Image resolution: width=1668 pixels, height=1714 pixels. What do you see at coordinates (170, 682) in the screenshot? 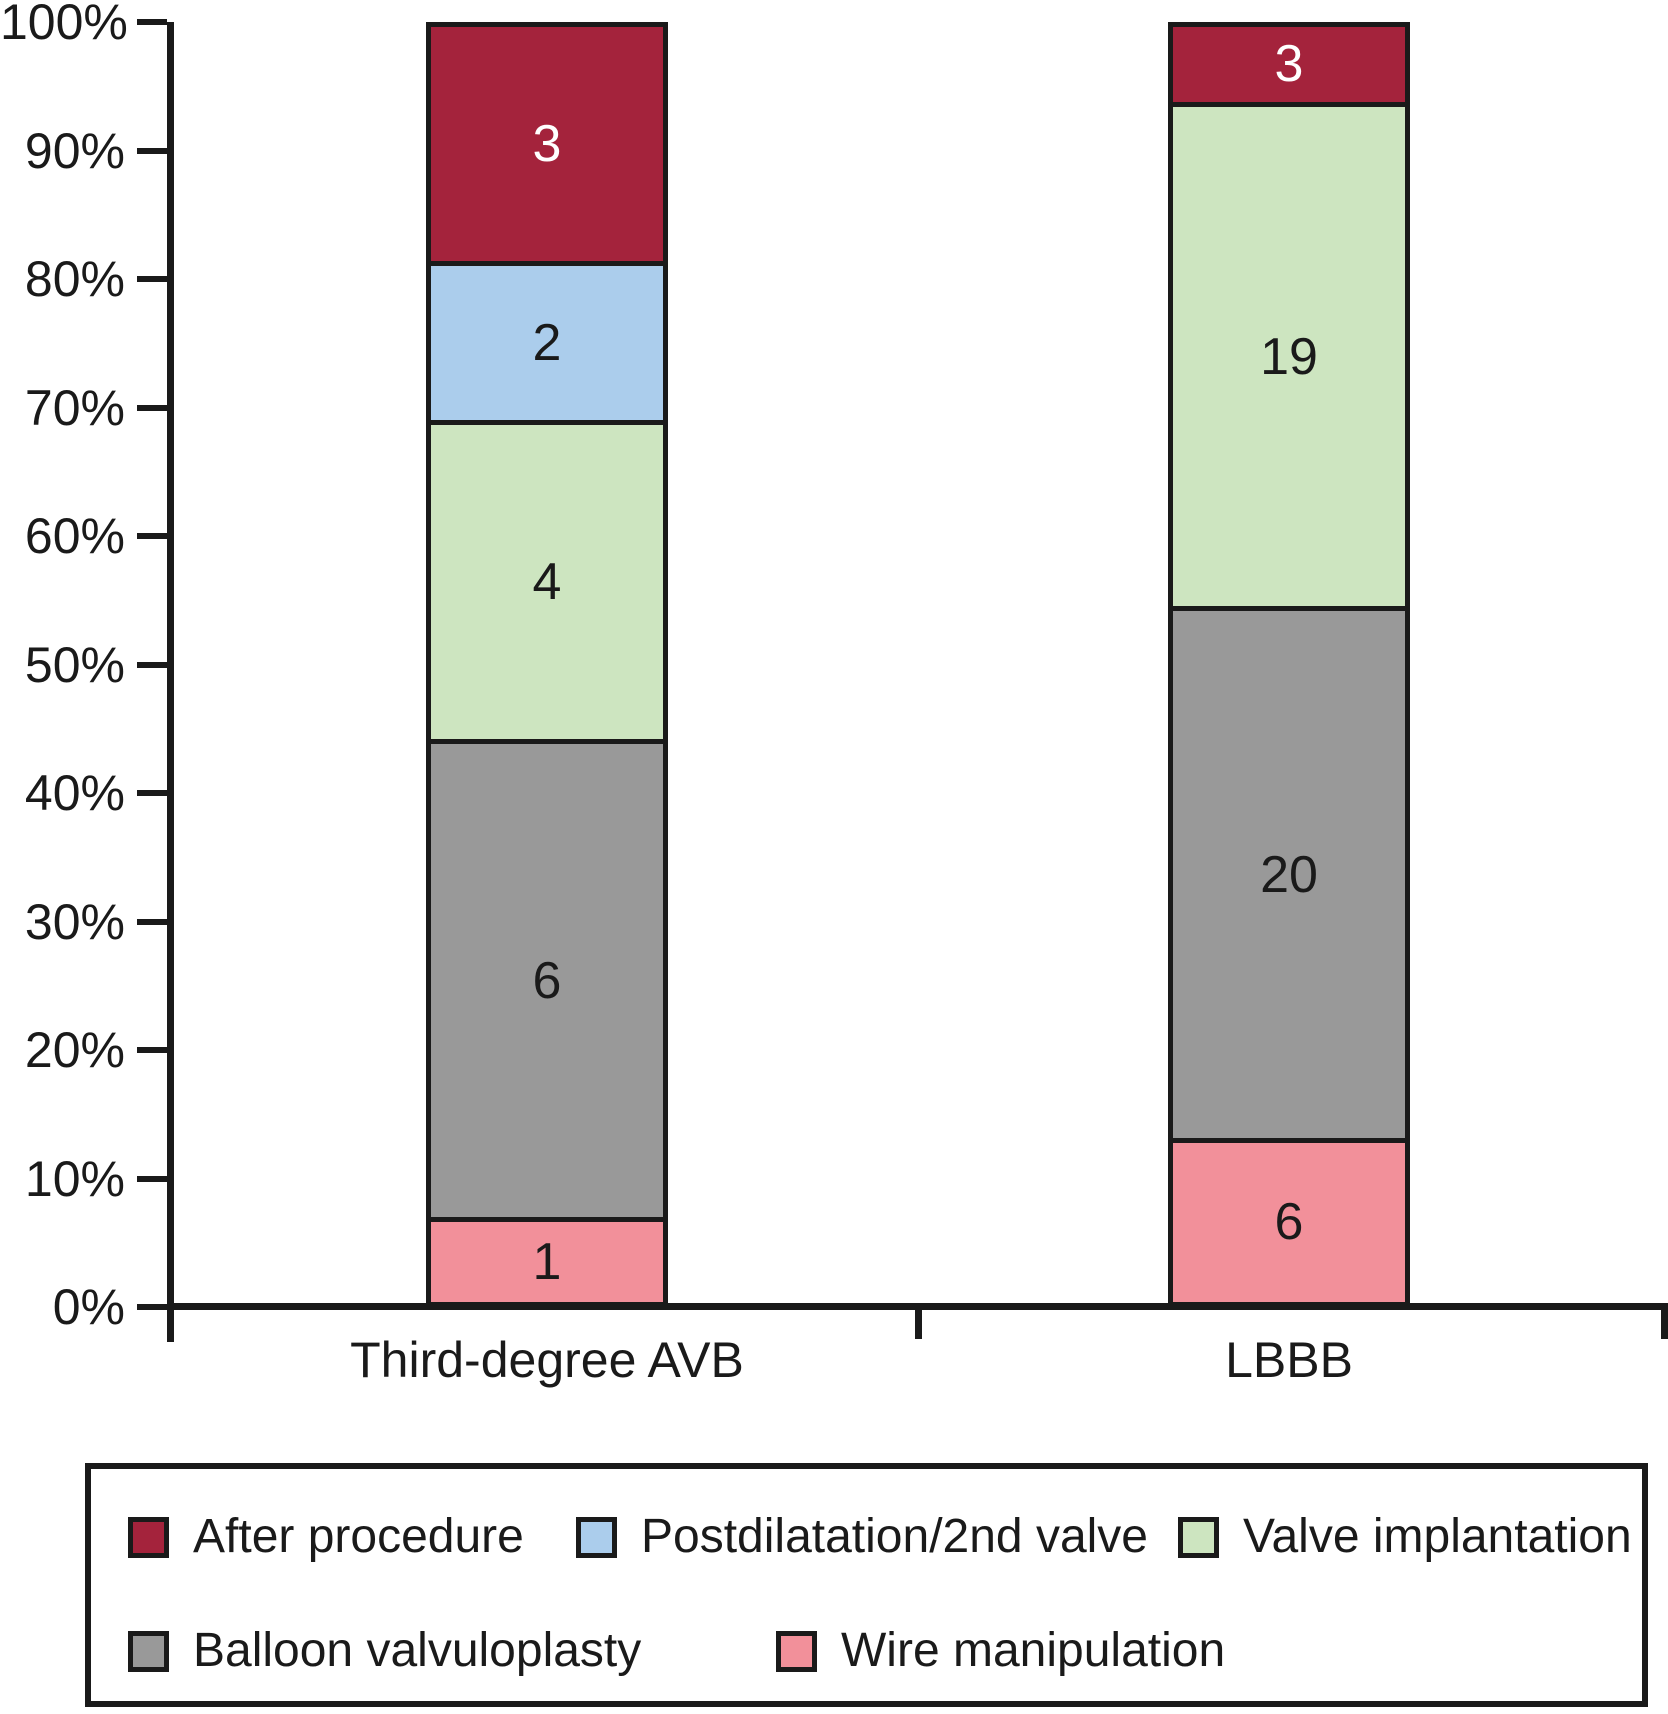
I see `y-axis-line` at bounding box center [170, 682].